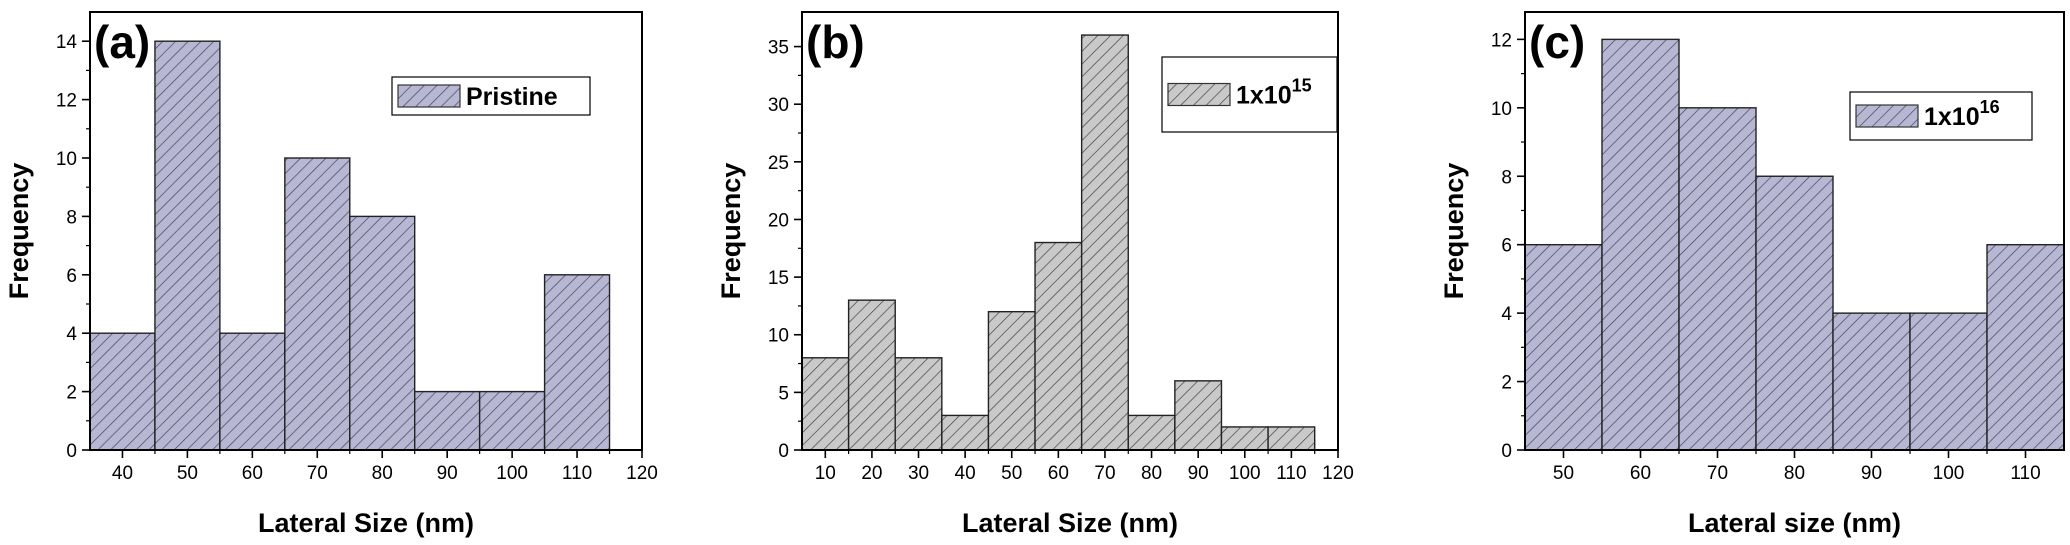 This screenshot has height=545, width=2070. Describe the element at coordinates (429, 96) in the screenshot. I see `legend-swatch-a` at that location.